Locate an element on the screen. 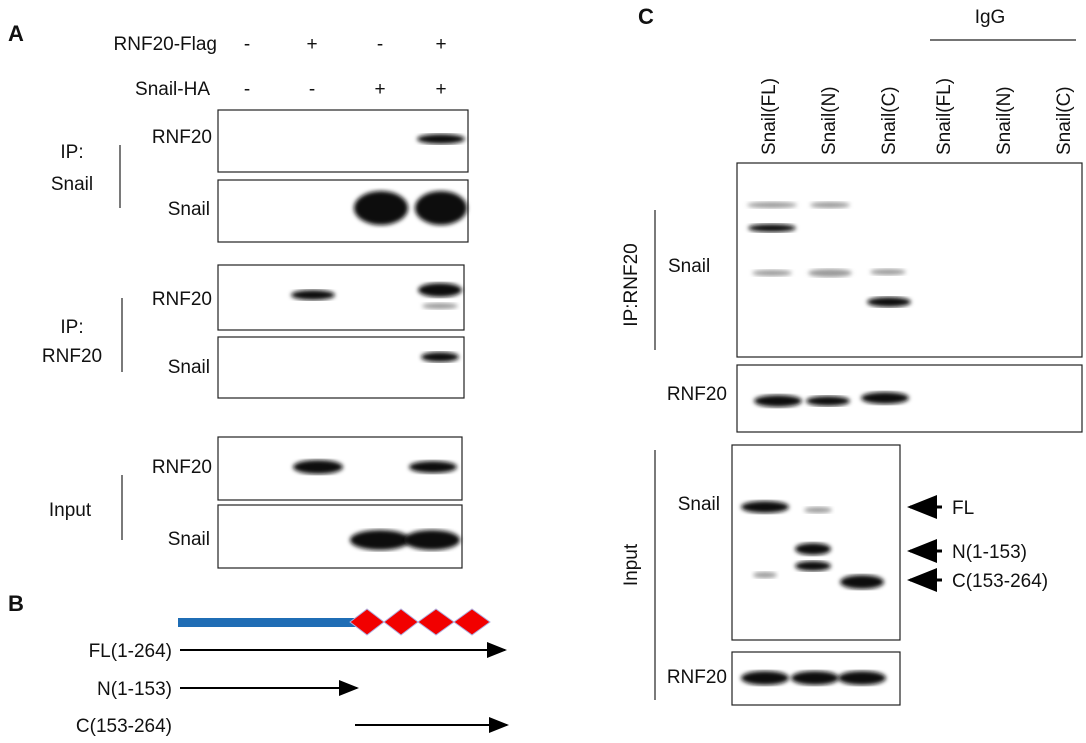 The image size is (1086, 743). group-label: RNF20 is located at coordinates (72, 356).